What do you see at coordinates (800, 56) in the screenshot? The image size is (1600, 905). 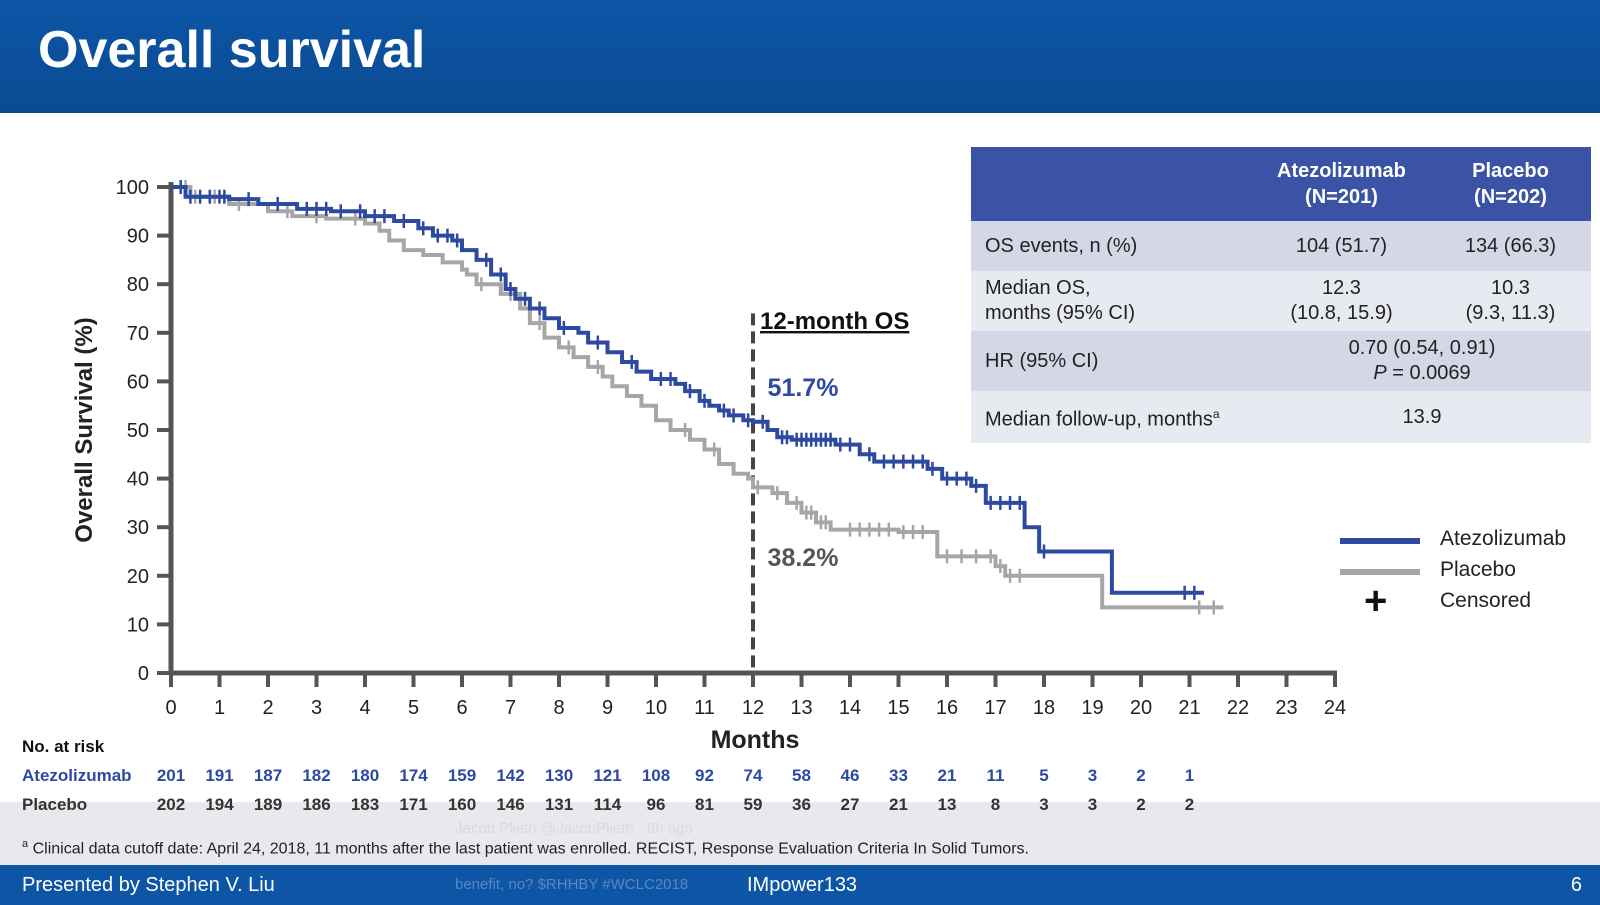 I see `slide-header: Overall survival` at bounding box center [800, 56].